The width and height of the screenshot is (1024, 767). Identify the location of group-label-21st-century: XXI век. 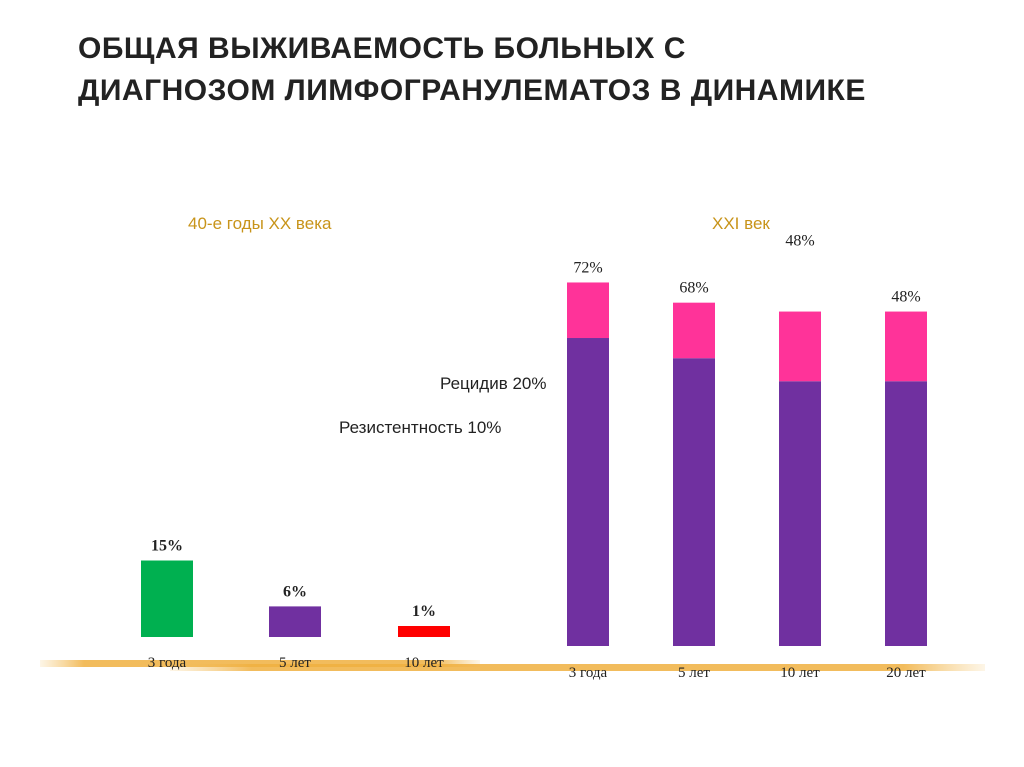
(741, 223).